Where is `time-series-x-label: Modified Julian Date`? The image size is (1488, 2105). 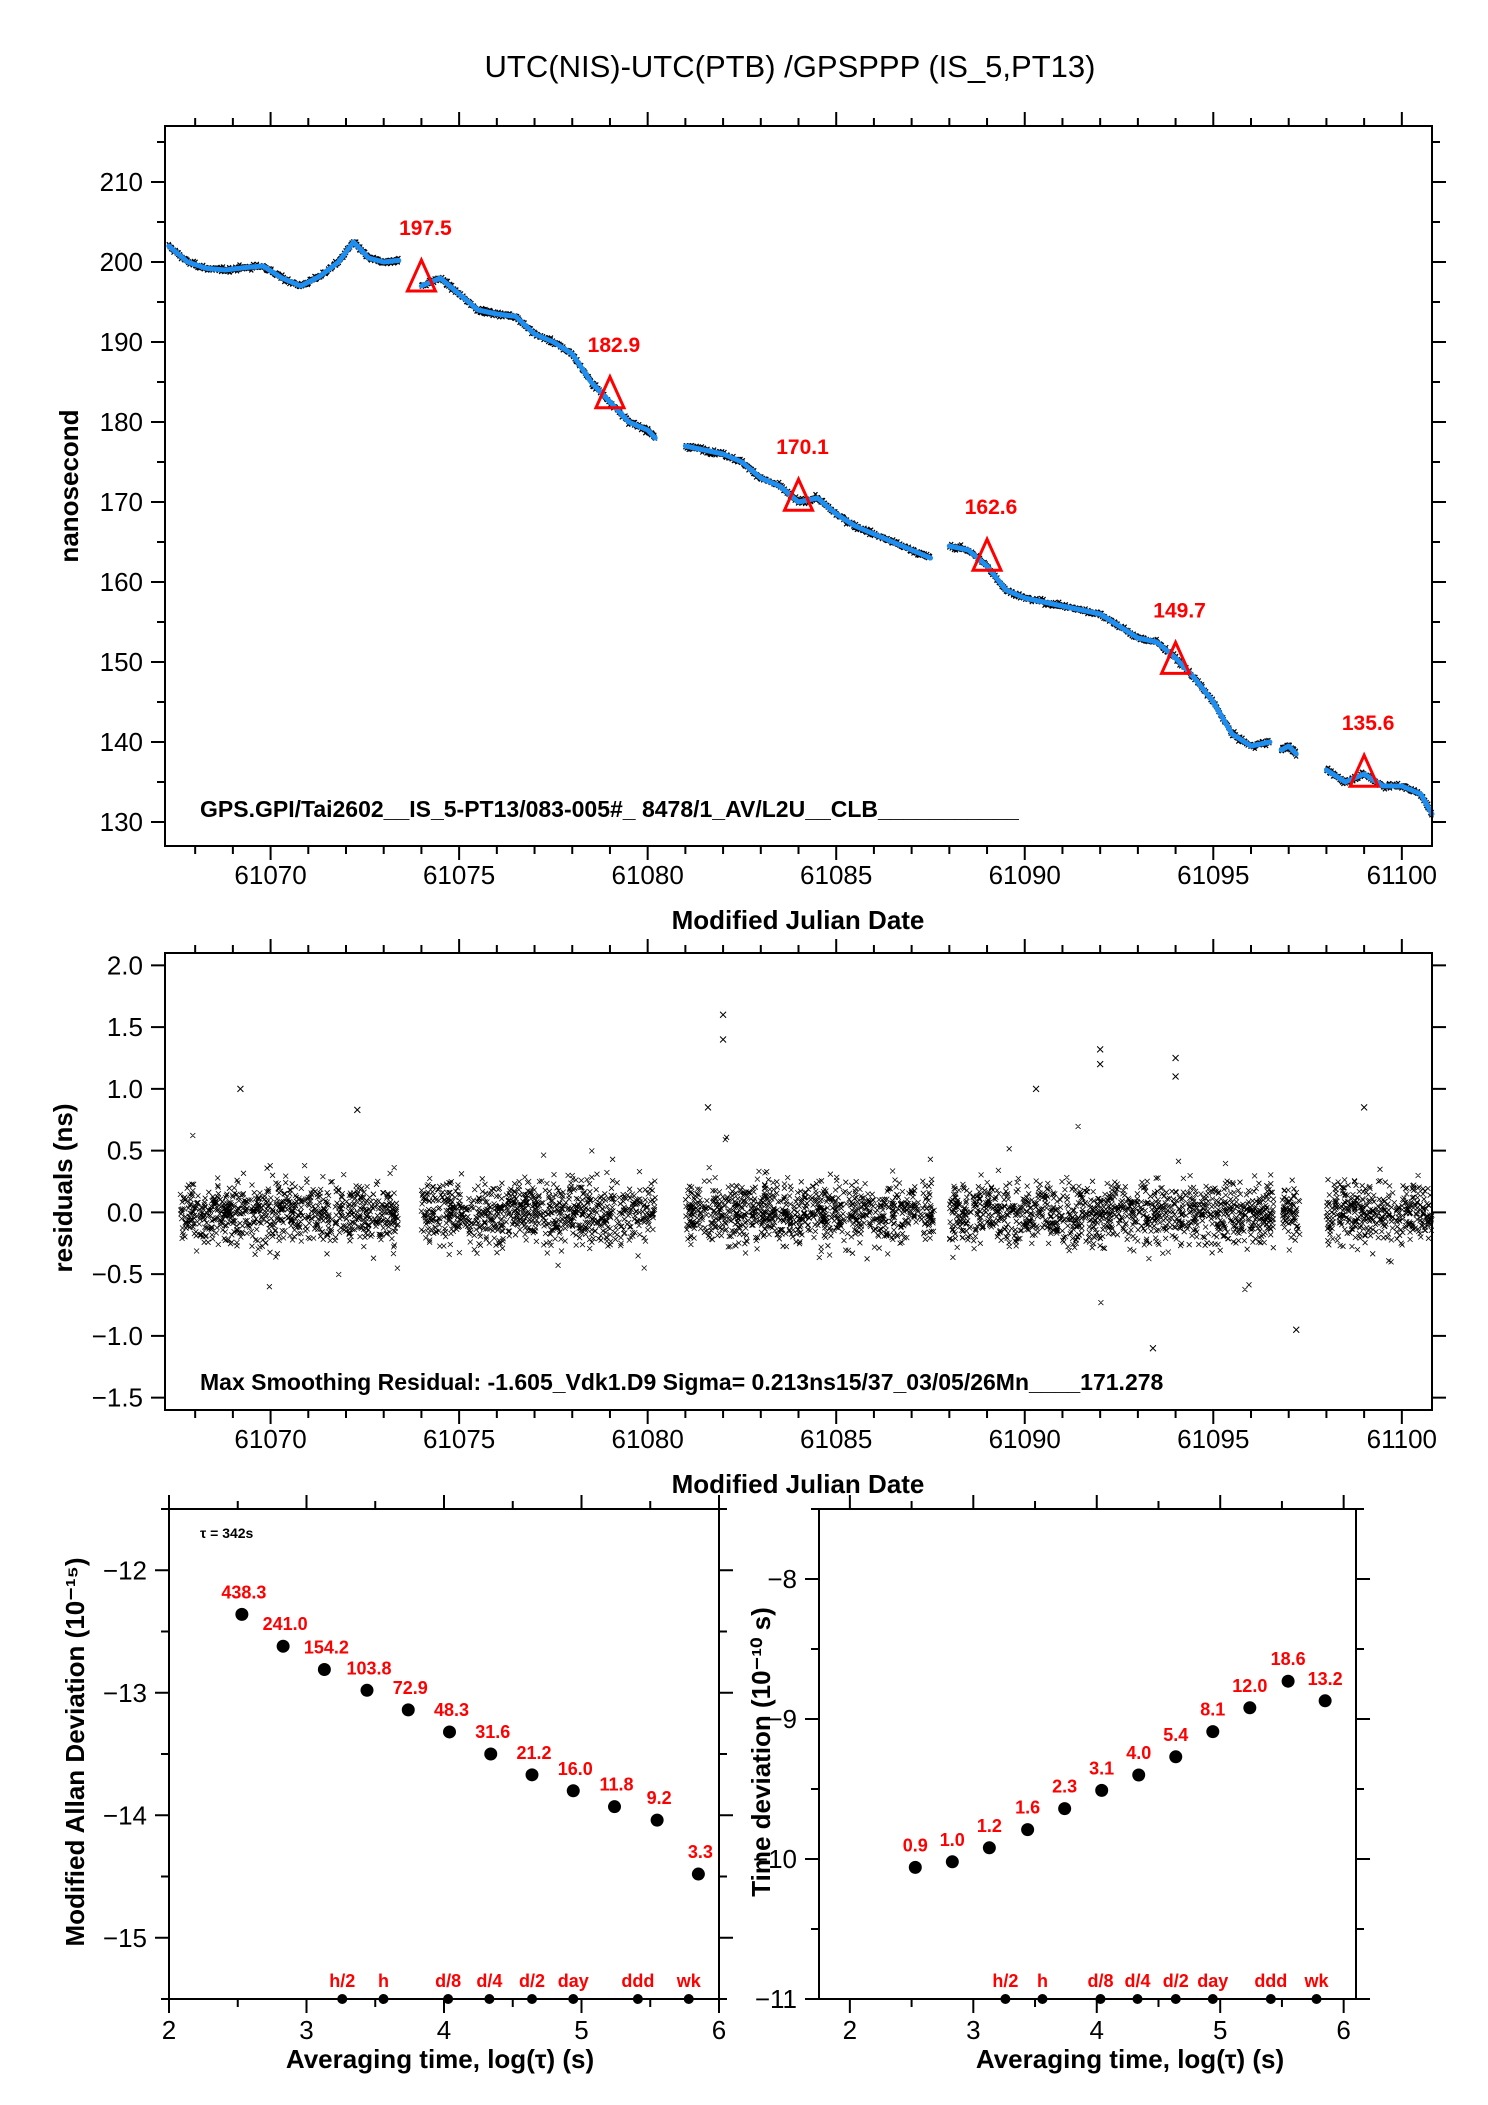 time-series-x-label: Modified Julian Date is located at coordinates (798, 920).